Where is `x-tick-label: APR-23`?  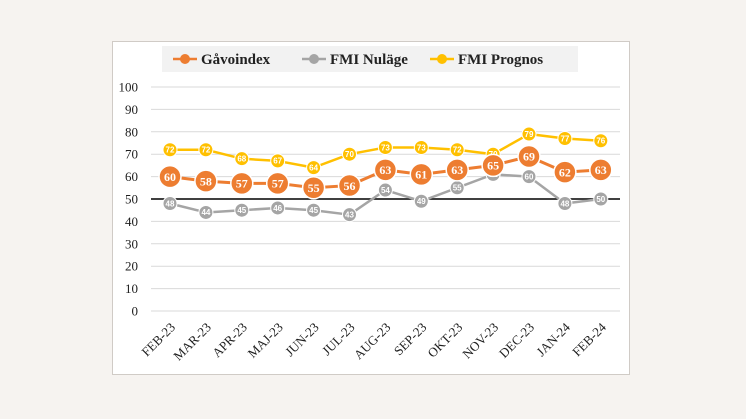
x-tick-label: APR-23 is located at coordinates (229, 340).